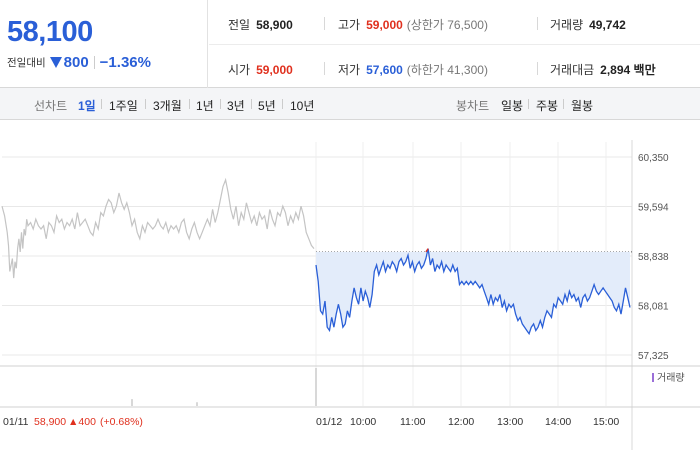 This screenshot has height=450, width=700. Describe the element at coordinates (628, 70) in the screenshot. I see `stat-value: 2,894 백만` at that location.